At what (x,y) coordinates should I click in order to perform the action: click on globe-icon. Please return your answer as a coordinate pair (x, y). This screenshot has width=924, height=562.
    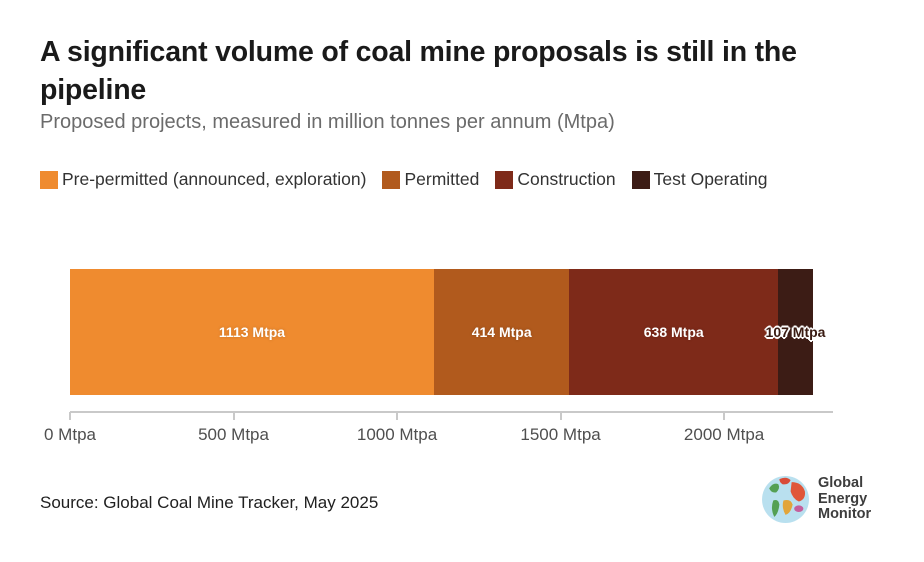
    Looking at the image, I should click on (785, 499).